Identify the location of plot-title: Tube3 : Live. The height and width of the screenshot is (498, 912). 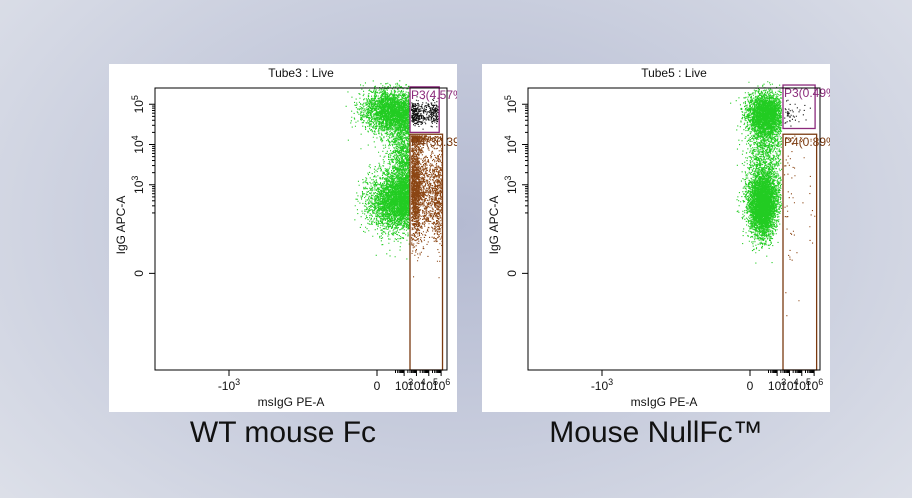
(301, 73).